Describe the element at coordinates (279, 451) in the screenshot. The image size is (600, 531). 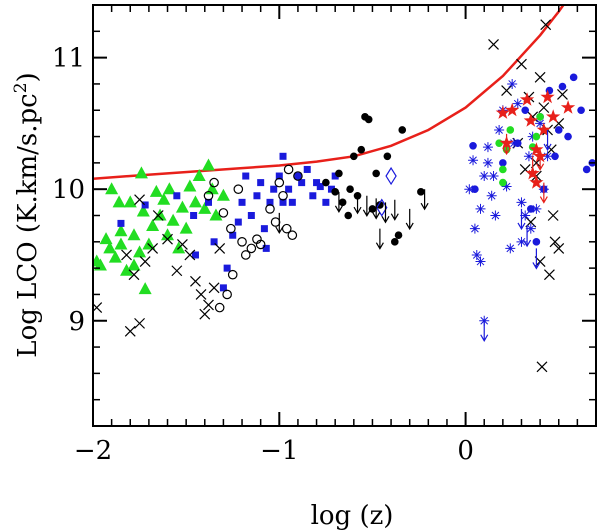
I see `x-tick-label: −1` at that location.